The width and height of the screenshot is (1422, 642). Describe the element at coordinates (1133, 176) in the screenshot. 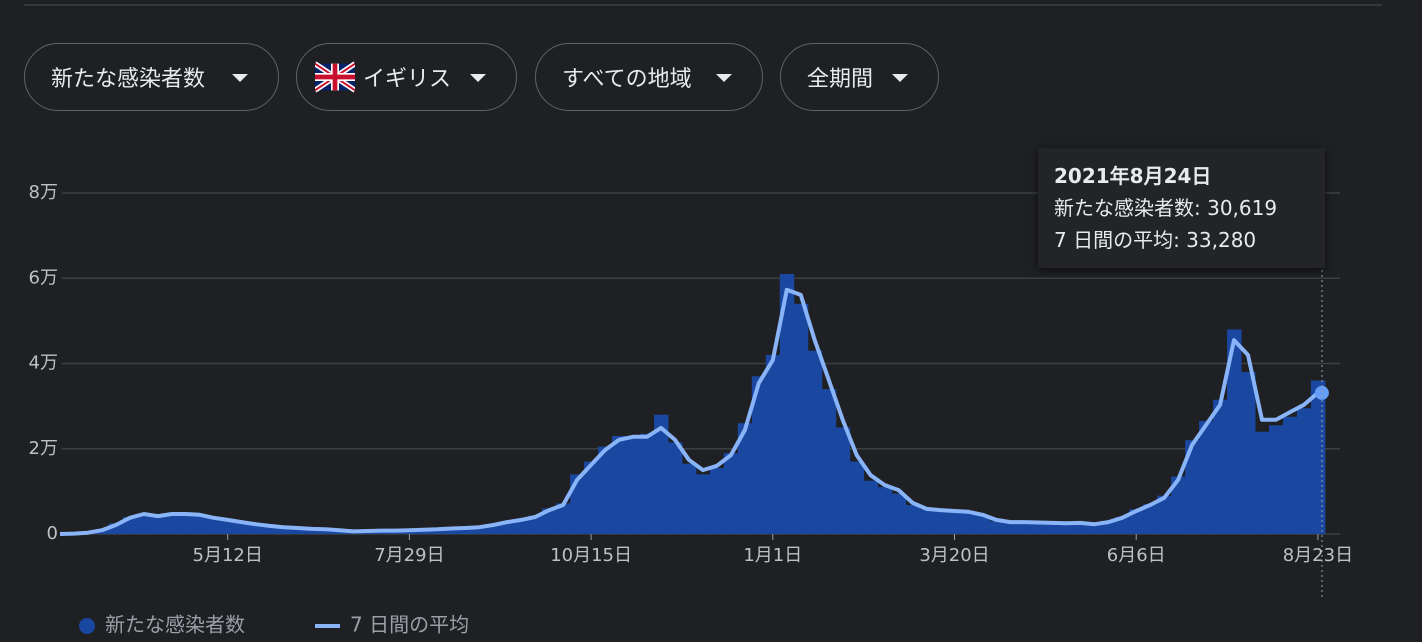

I see `tooltip-title: 2021年8月24日` at that location.